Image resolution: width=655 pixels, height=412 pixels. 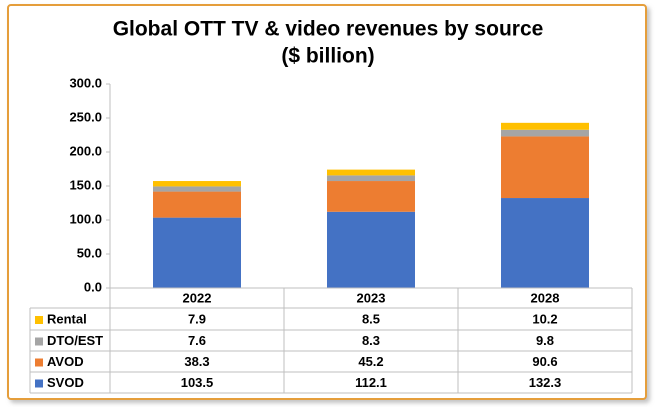 I want to click on x-tick-label: 2022, so click(x=197, y=297).